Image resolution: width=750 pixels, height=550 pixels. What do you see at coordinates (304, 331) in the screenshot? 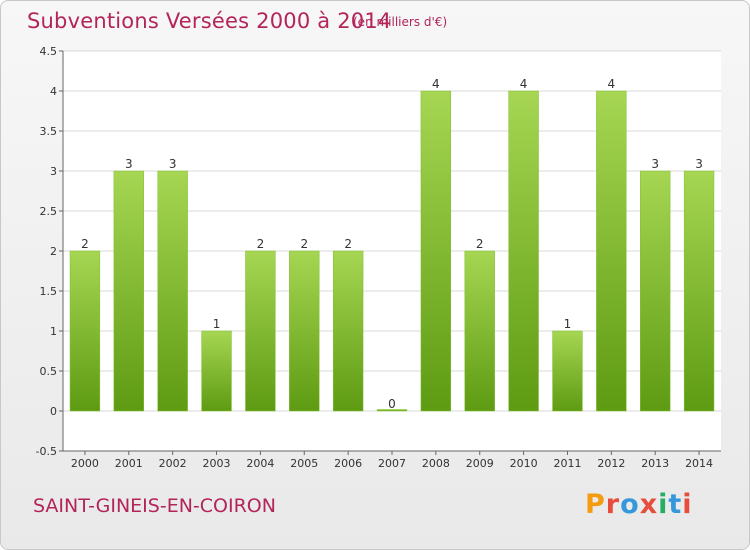
I see `bar-2005` at bounding box center [304, 331].